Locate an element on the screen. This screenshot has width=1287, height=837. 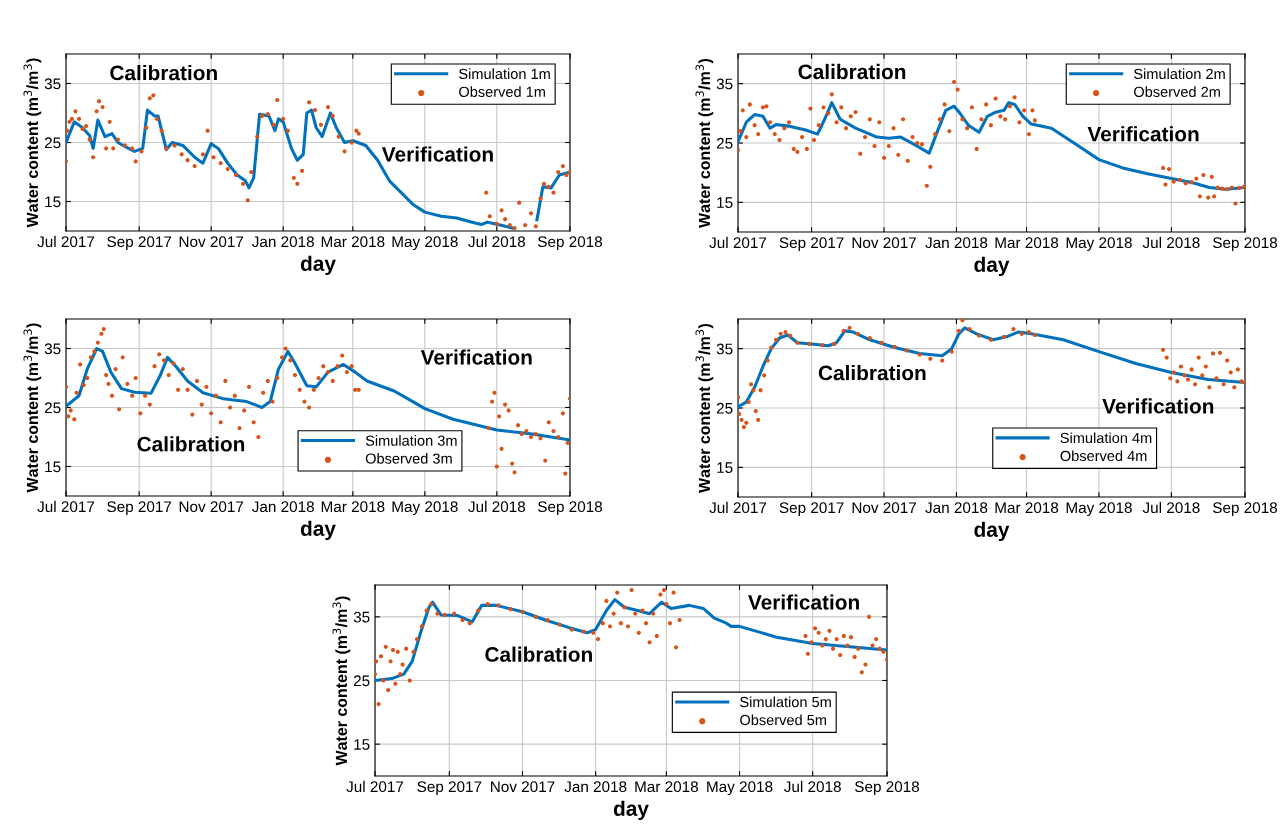
legend-label: Simulation 2m is located at coordinates (1179, 74).